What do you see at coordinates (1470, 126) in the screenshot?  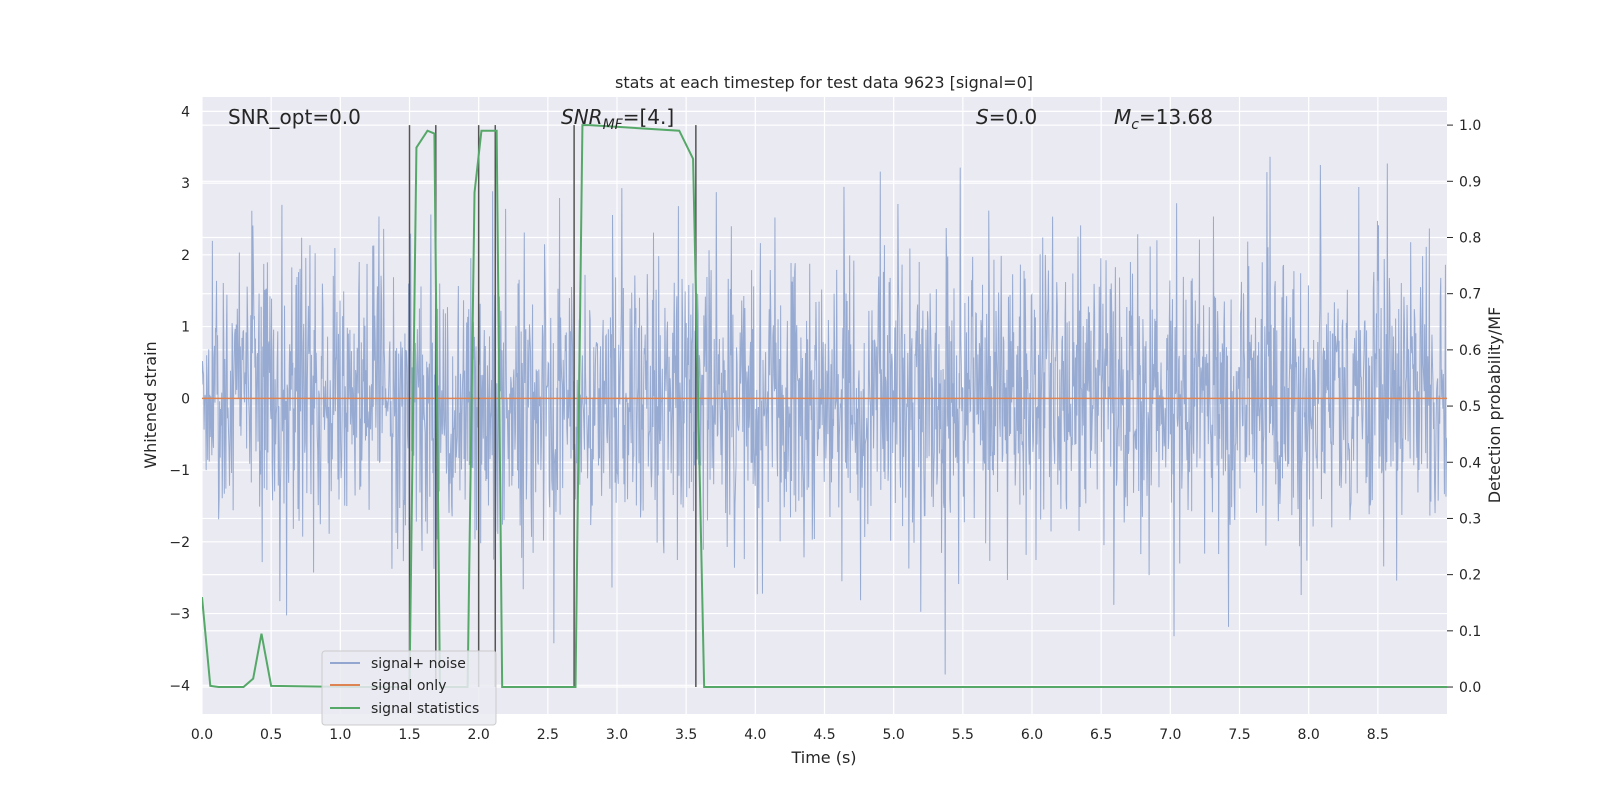 I see `y2-tick-label: 1.0` at bounding box center [1470, 126].